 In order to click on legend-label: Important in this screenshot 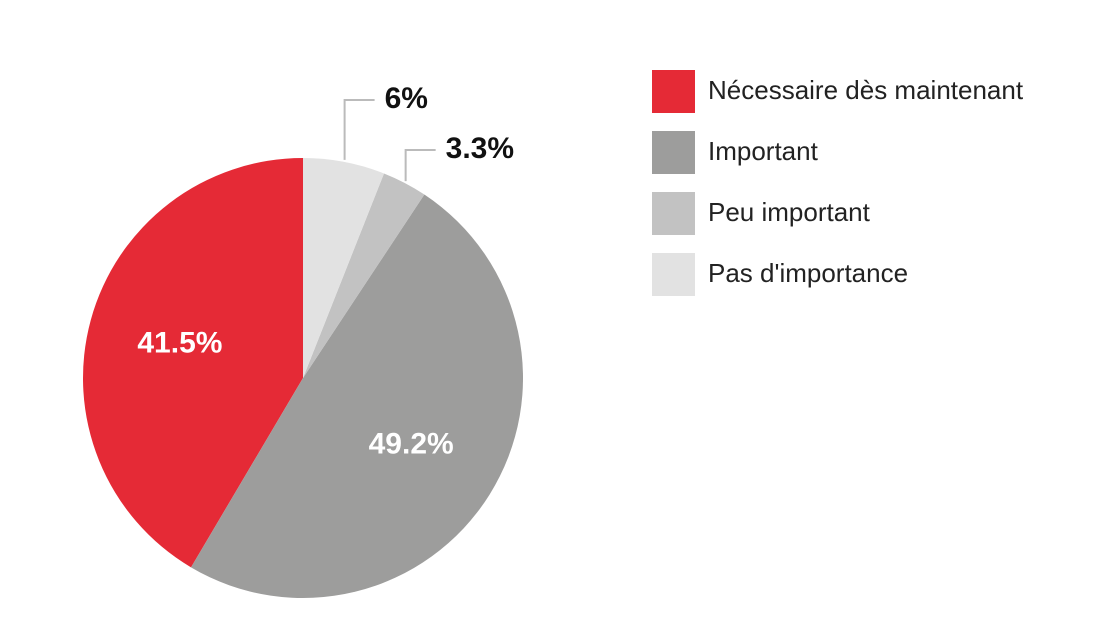, I will do `click(763, 151)`.